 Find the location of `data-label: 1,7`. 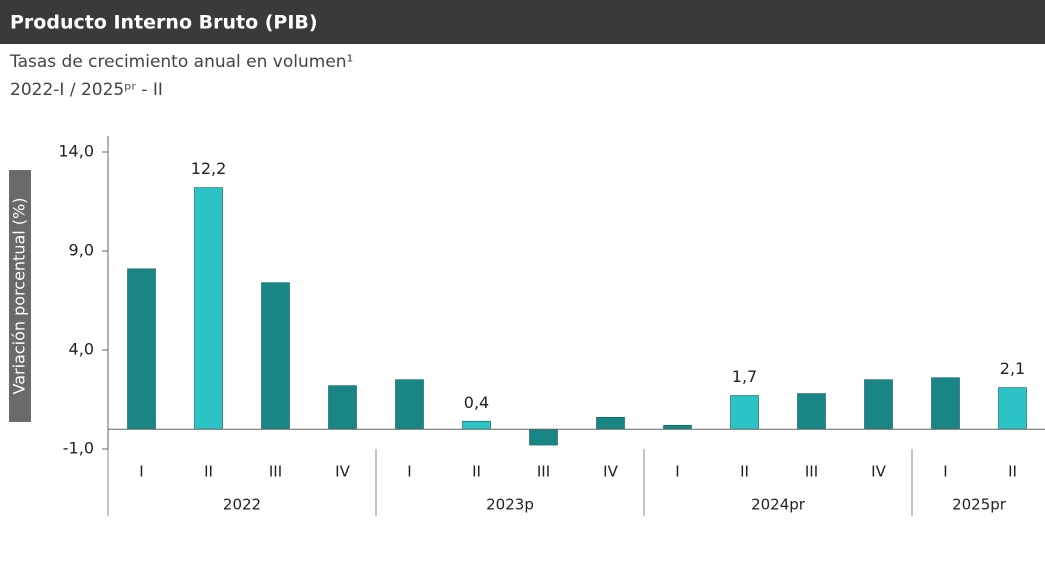

data-label: 1,7 is located at coordinates (744, 376).